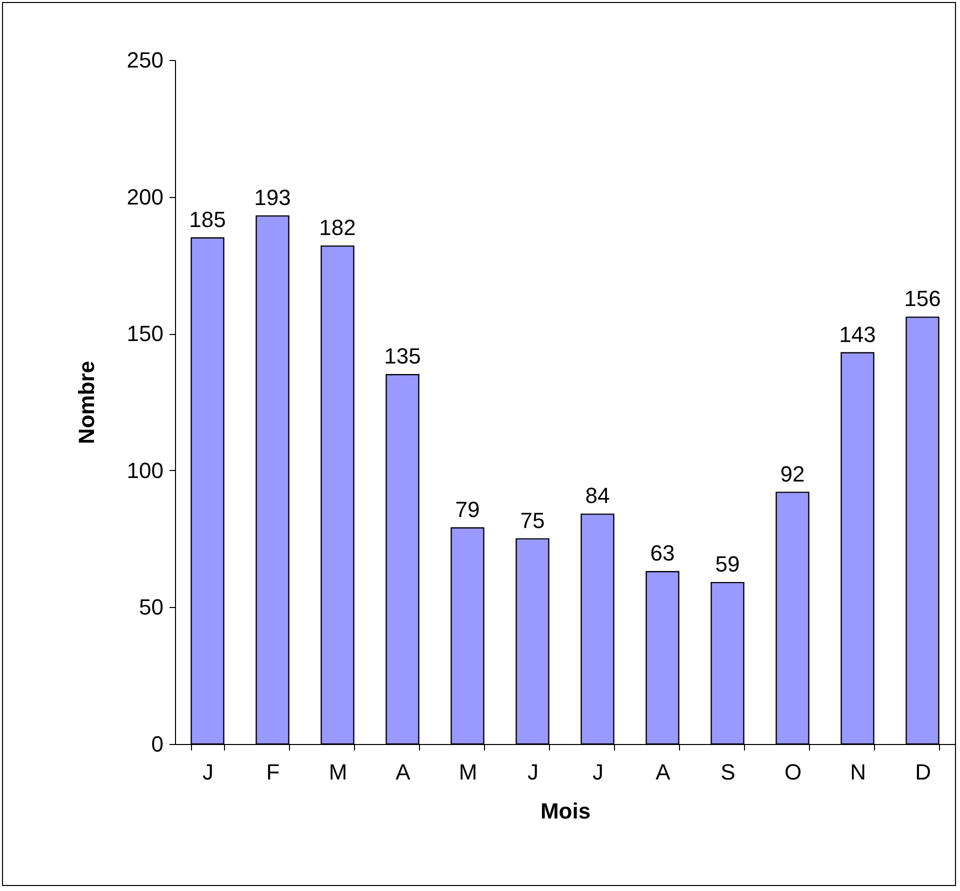 The width and height of the screenshot is (960, 891). Describe the element at coordinates (923, 772) in the screenshot. I see `x-tick-label: D` at that location.